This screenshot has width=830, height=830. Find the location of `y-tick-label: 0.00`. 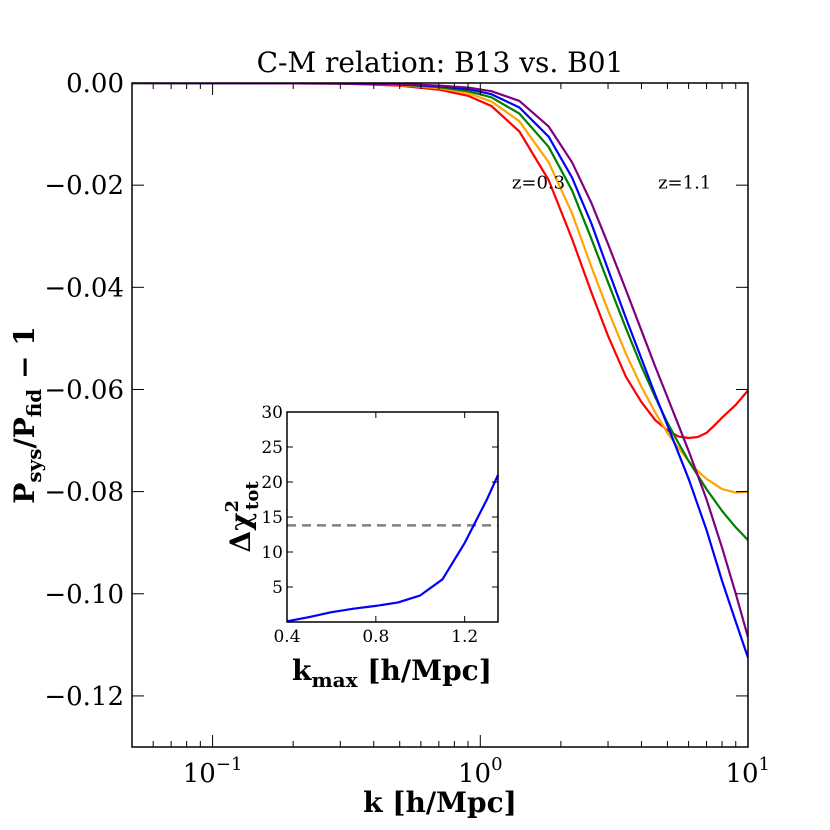

y-tick-label: 0.00 is located at coordinates (95, 84).